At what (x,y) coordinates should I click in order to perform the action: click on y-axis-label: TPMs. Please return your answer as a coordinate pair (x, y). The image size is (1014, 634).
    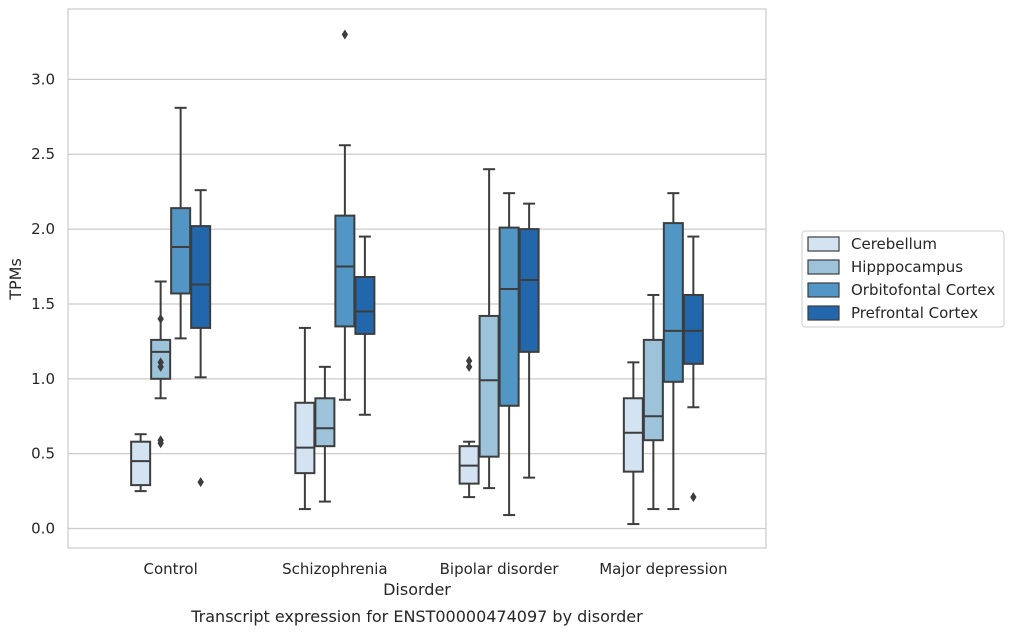
    Looking at the image, I should click on (15, 279).